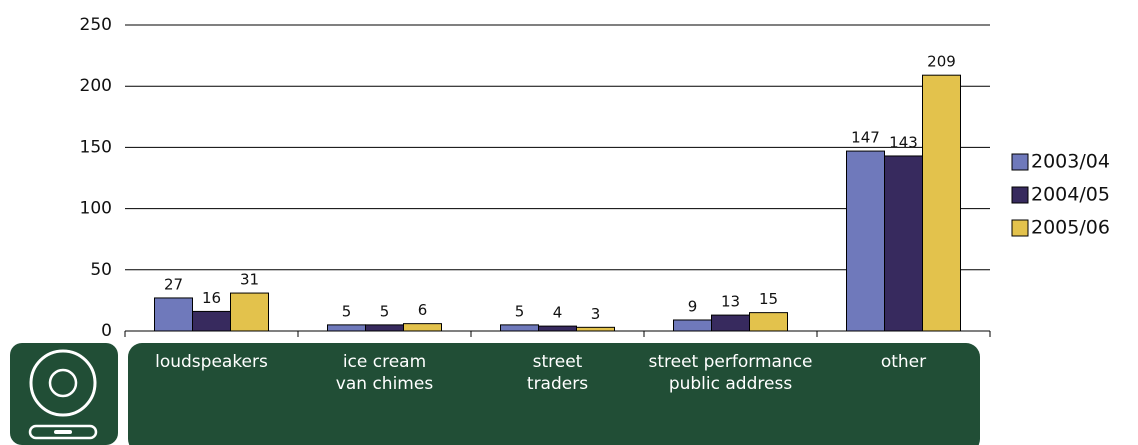 This screenshot has height=445, width=1138. I want to click on y-tick-label: 100, so click(96, 209).